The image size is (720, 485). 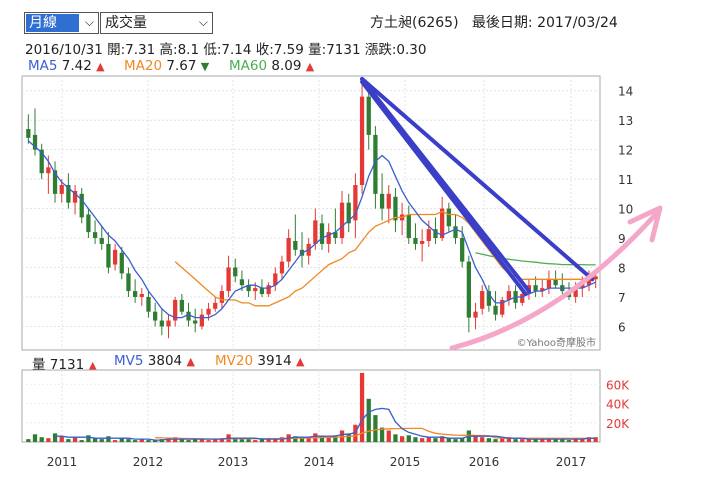 I want to click on price-tick-label: 14, so click(x=625, y=92).